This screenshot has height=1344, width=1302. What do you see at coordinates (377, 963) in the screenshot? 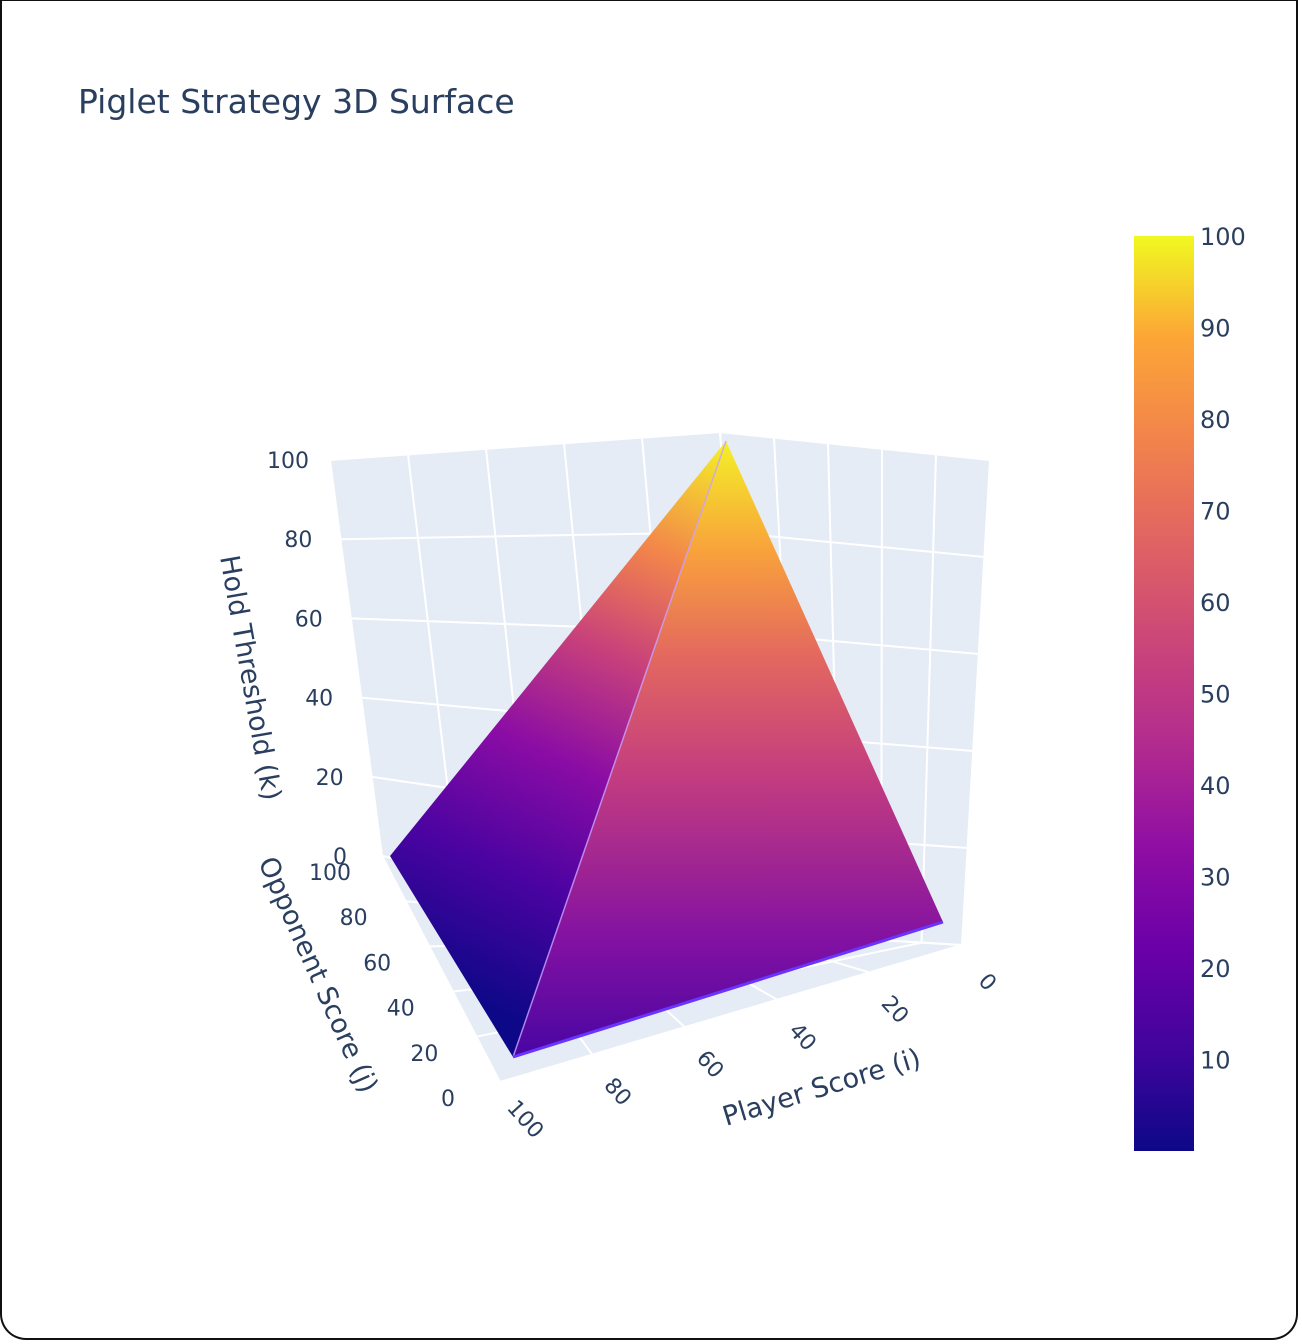
I see `y-tick-label: 60` at bounding box center [377, 963].